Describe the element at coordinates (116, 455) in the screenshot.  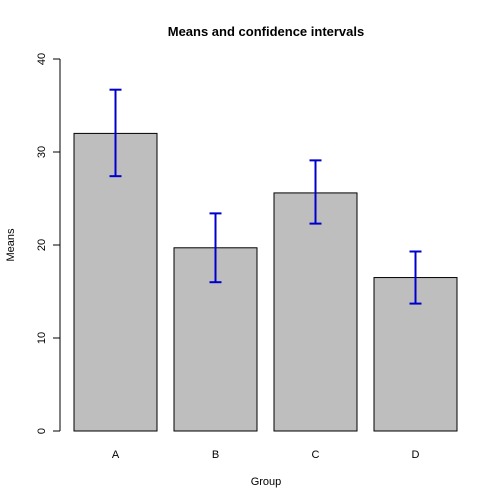
I see `x-tick-label: A` at that location.